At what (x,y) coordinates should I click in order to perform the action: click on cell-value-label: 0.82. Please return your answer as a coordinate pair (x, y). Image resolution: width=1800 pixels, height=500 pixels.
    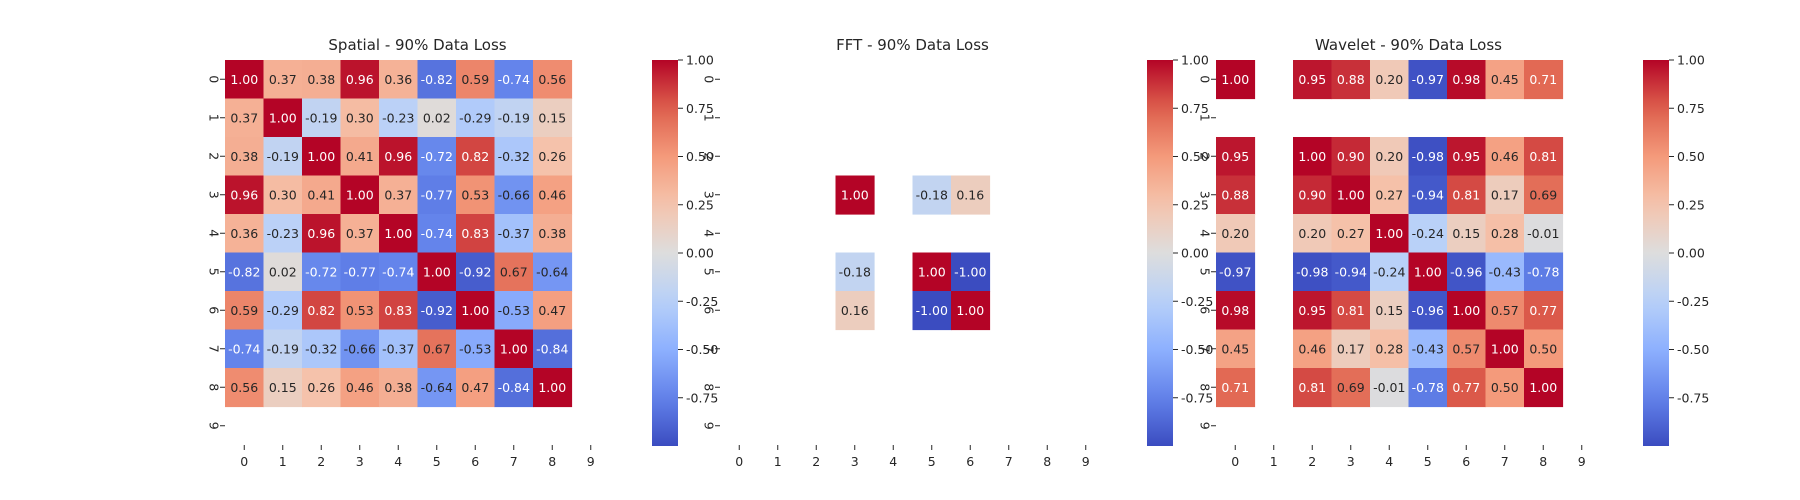
    Looking at the image, I should click on (475, 156).